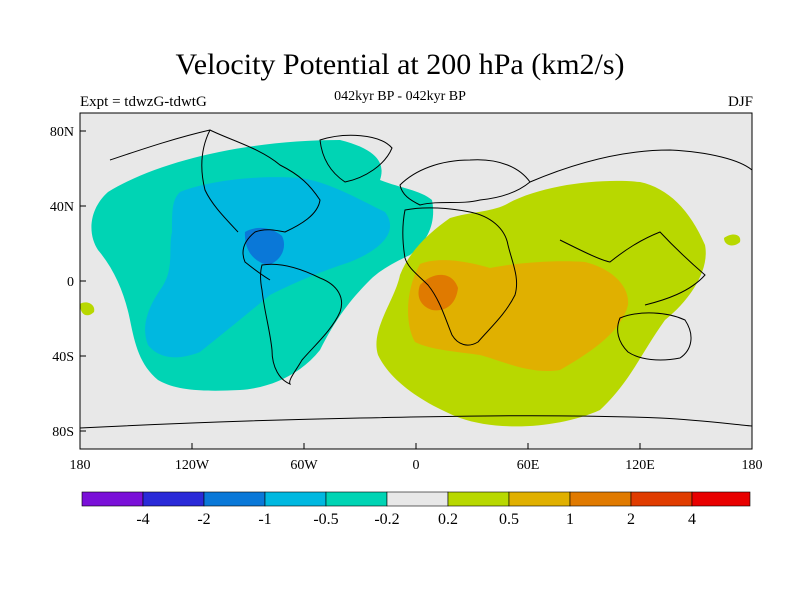 The image size is (800, 600). What do you see at coordinates (63, 357) in the screenshot?
I see `lat-label: 40S` at bounding box center [63, 357].